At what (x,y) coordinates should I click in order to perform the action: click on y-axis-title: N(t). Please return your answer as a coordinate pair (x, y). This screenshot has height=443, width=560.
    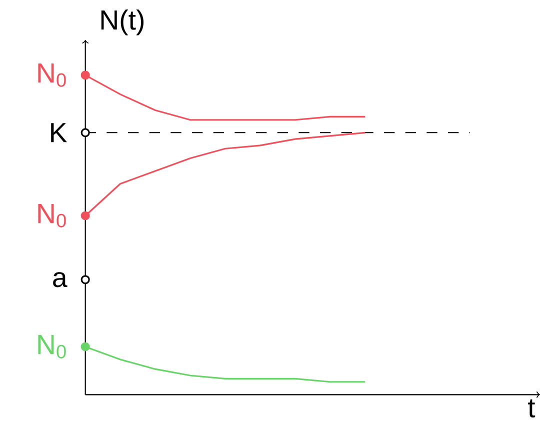
    Looking at the image, I should click on (122, 23).